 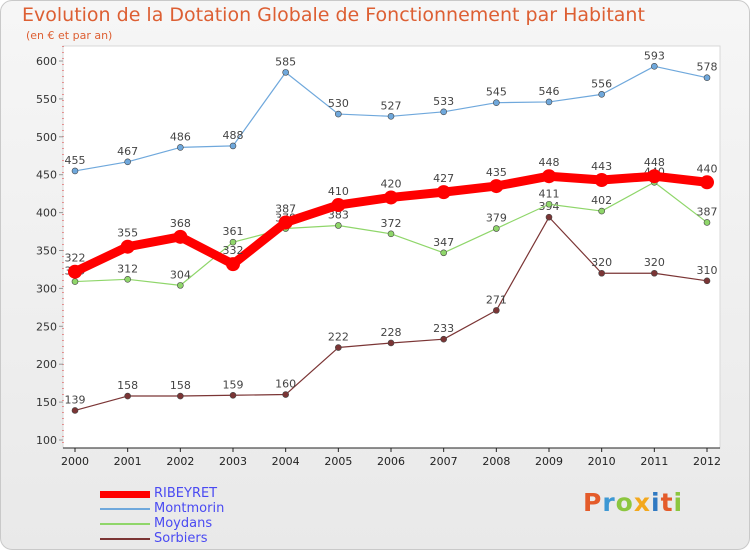 I want to click on data-label-ribeyret: 443, so click(x=601, y=166).